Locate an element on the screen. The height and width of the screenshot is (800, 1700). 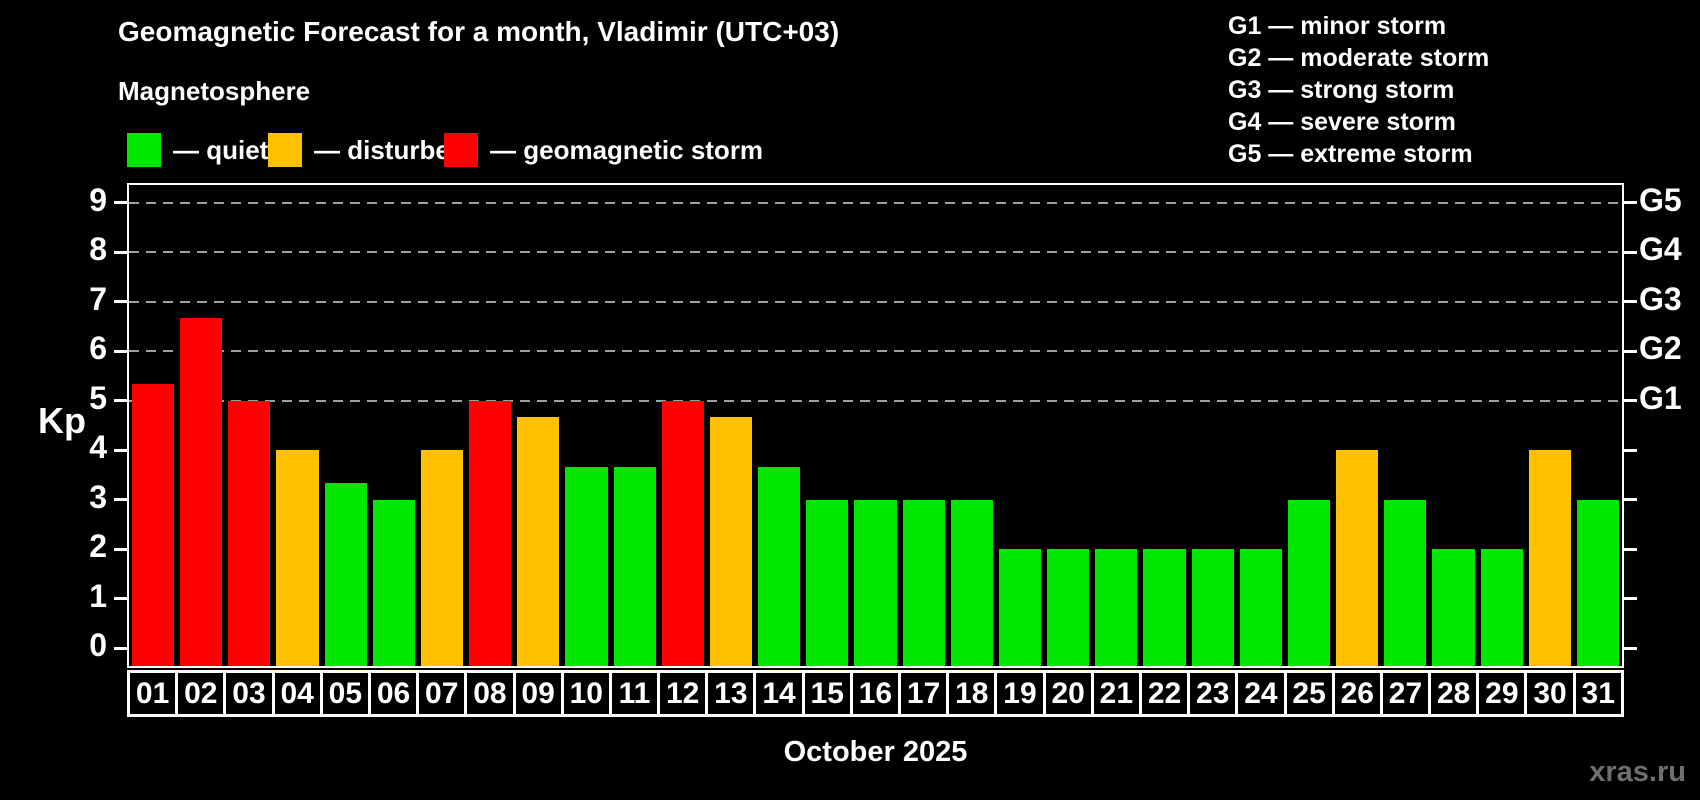
day-label-16: 16 is located at coordinates (873, 693).